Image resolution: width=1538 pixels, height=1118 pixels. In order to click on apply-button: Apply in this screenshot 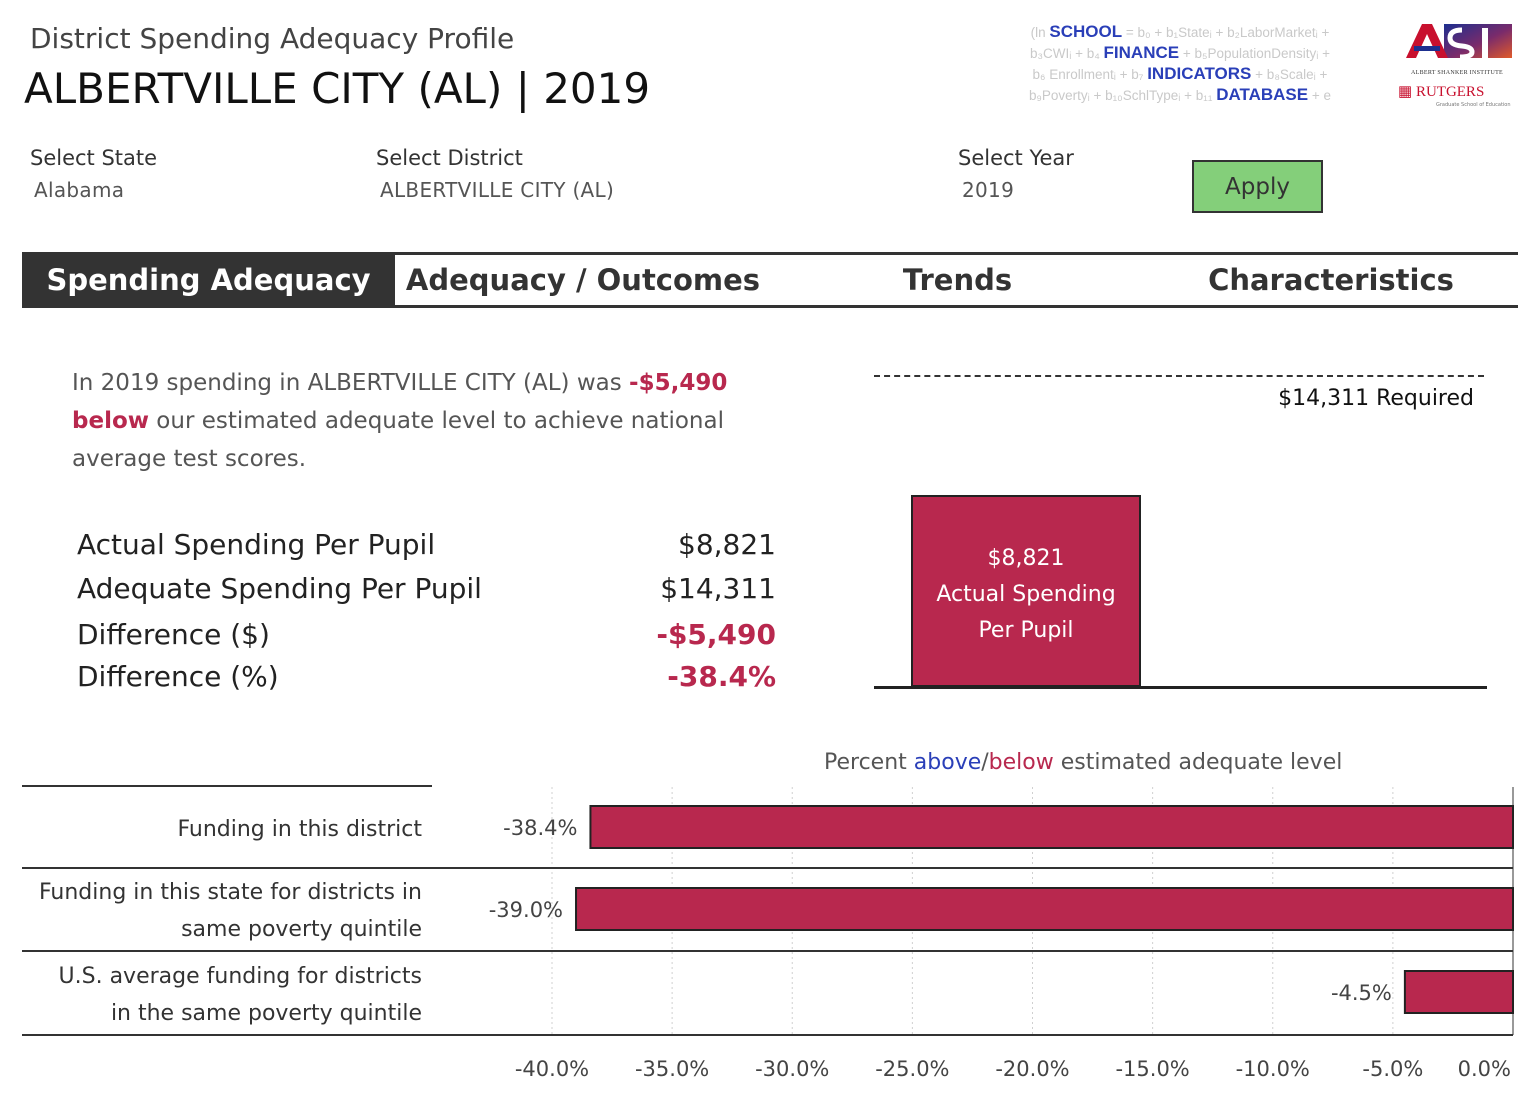, I will do `click(1257, 186)`.